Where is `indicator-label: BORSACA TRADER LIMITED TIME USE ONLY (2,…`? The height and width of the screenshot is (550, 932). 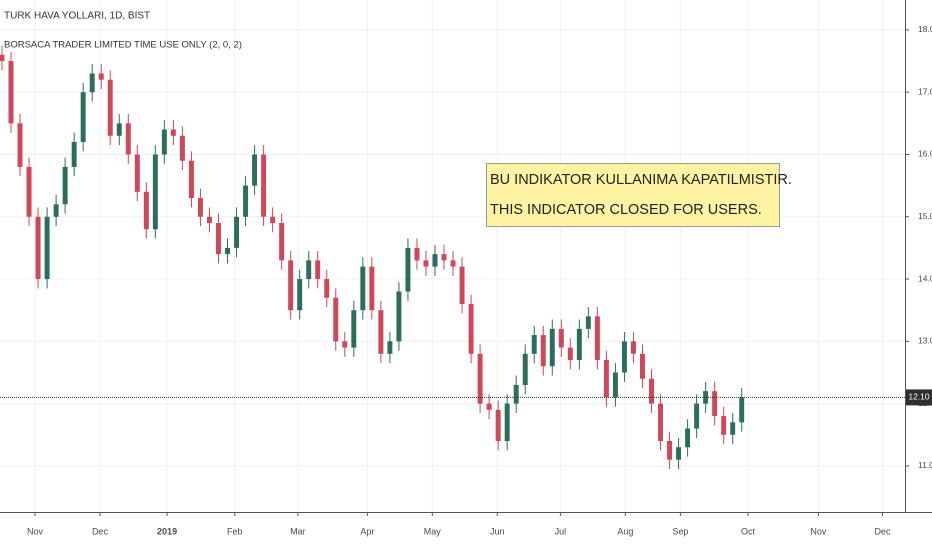
indicator-label: BORSACA TRADER LIMITED TIME USE ONLY (2,… is located at coordinates (123, 45).